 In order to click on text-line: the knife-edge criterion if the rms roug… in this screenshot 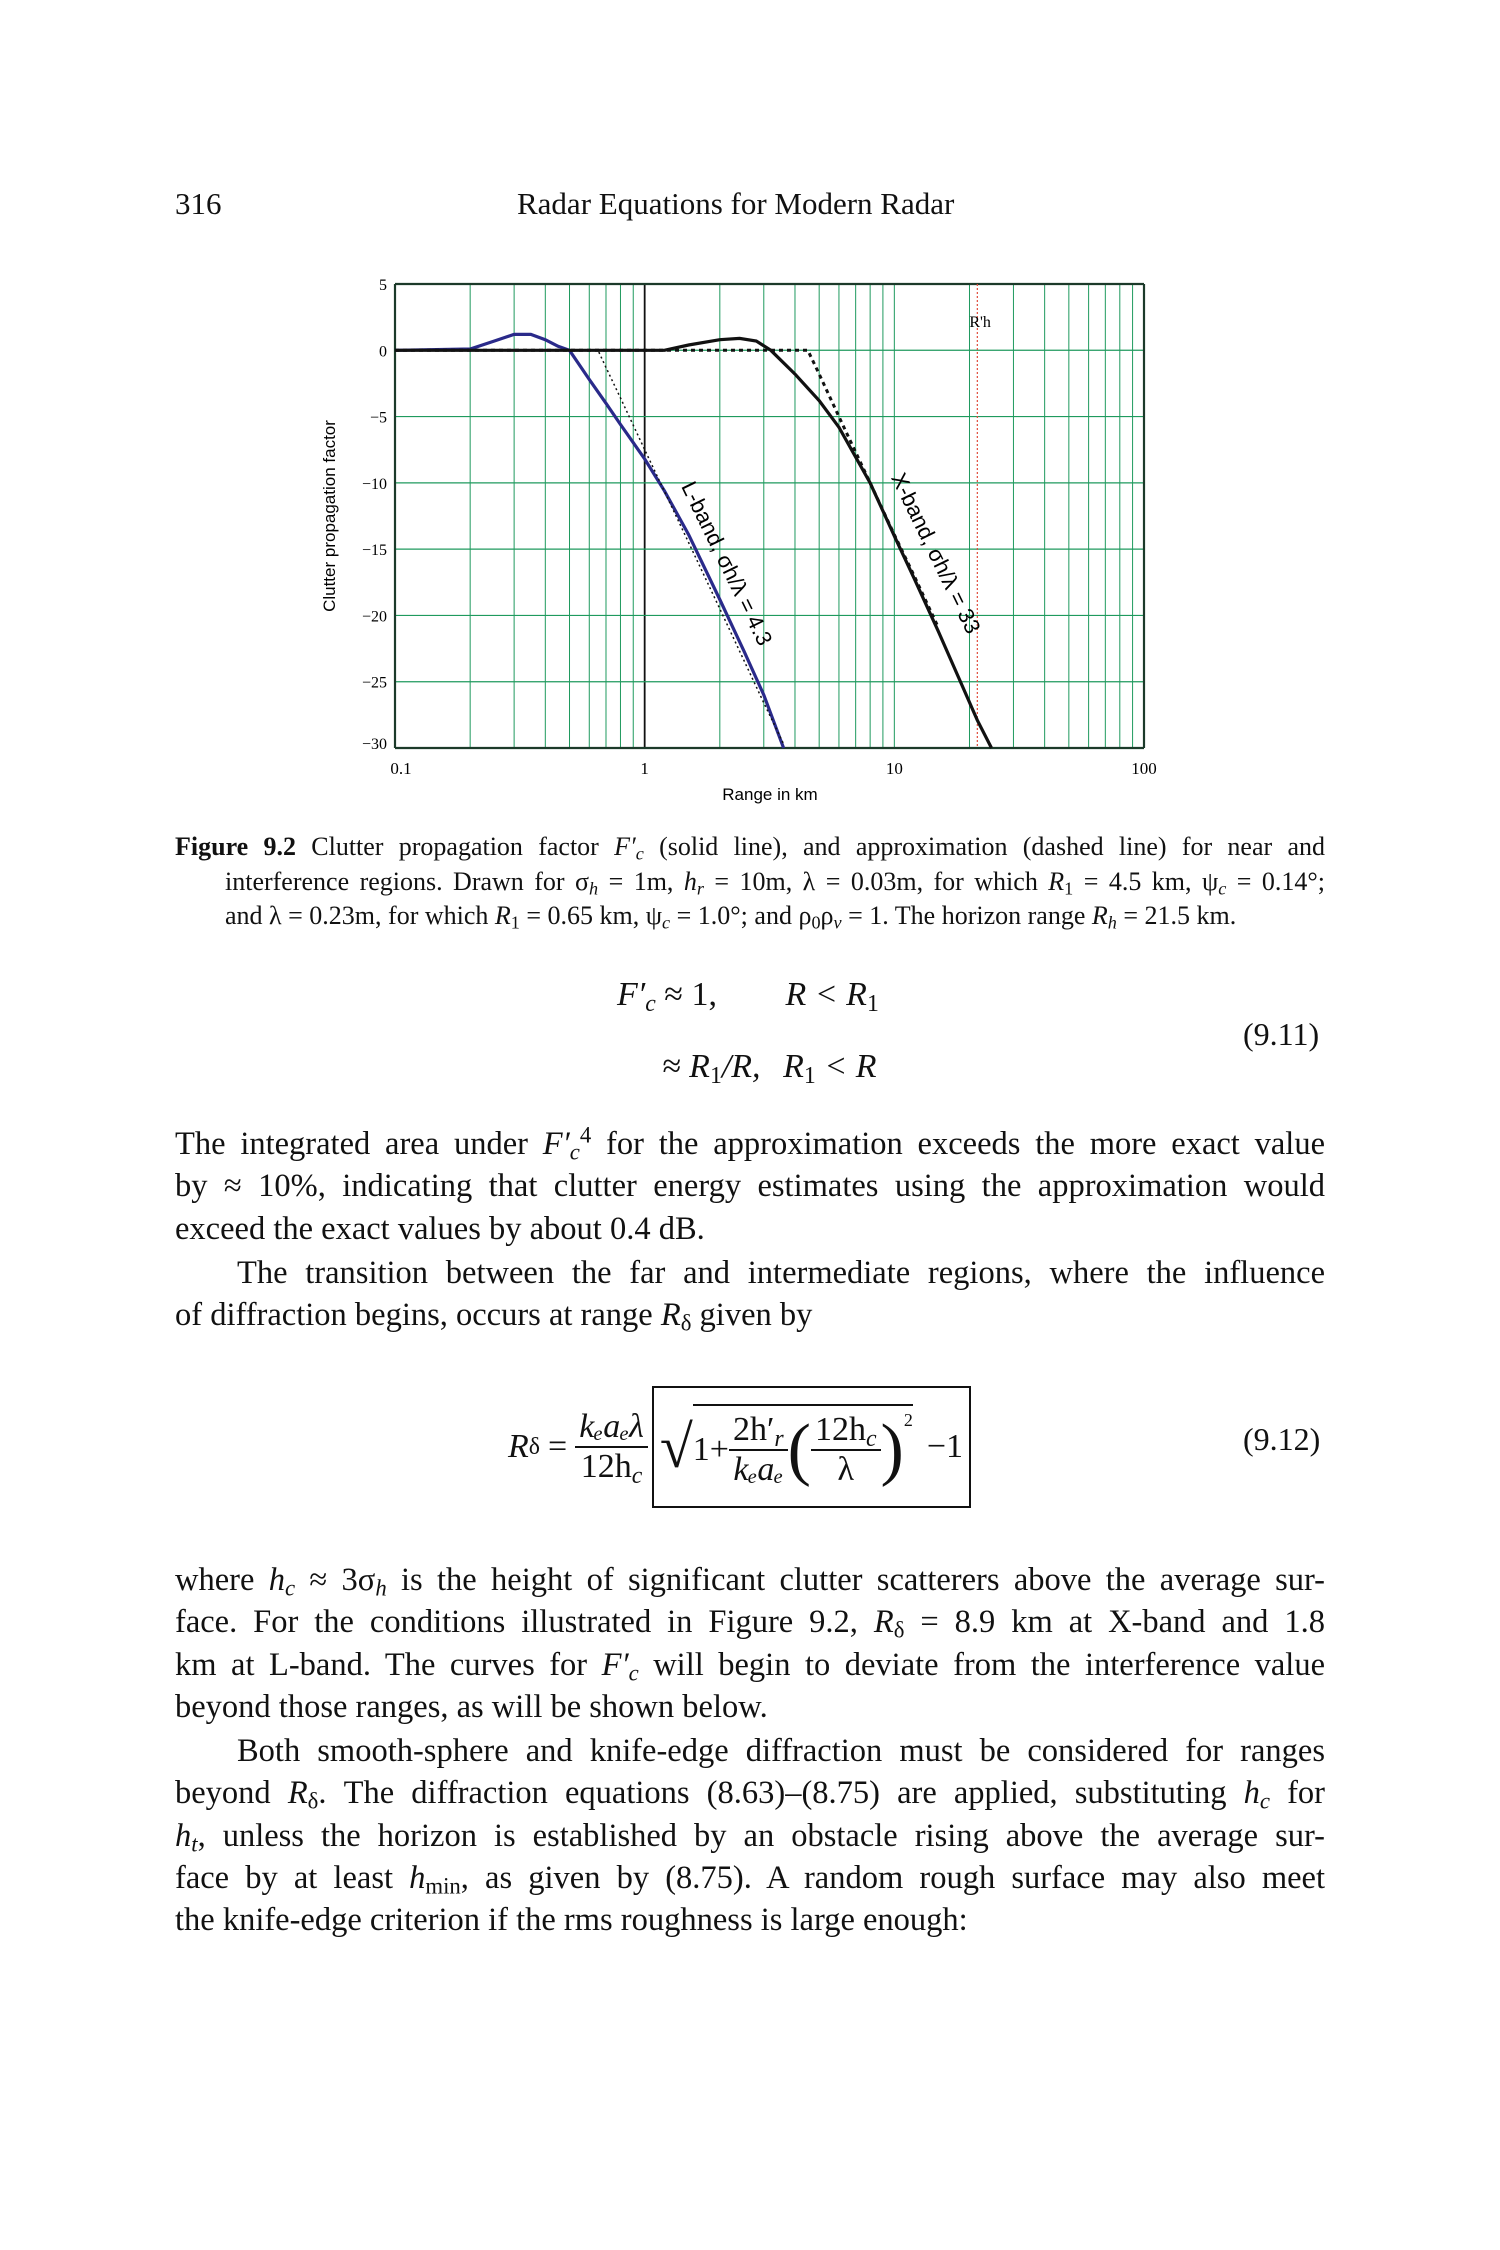, I will do `click(750, 1920)`.